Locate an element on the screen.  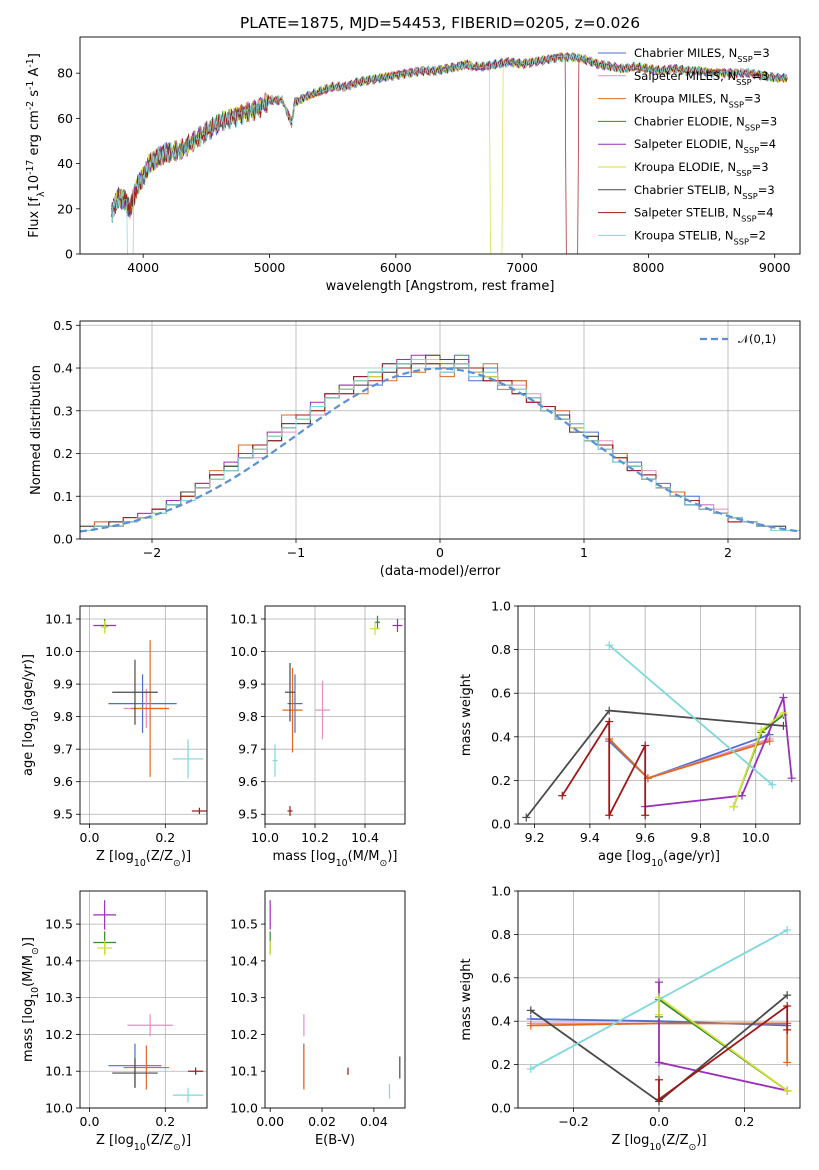
text-span: SSP is located at coordinates (736, 105).